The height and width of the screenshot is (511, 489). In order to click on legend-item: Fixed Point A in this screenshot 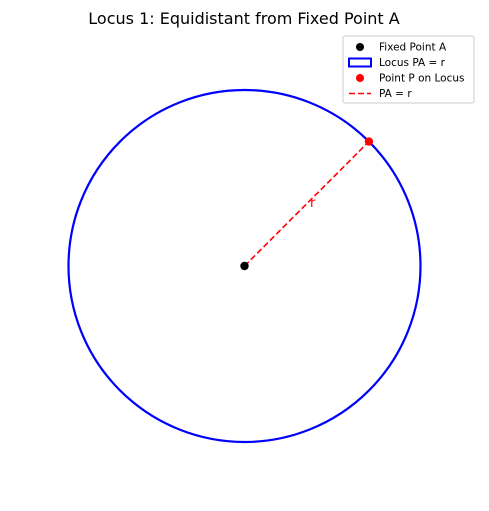, I will do `click(401, 48)`.